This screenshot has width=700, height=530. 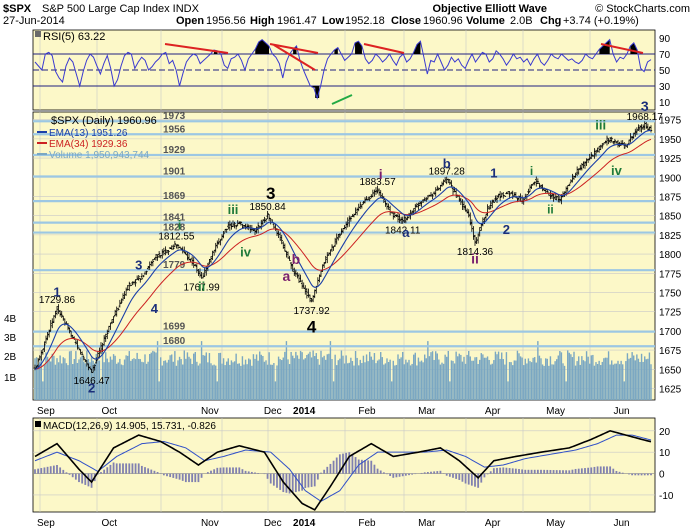 I want to click on wave-label: 1, so click(x=56, y=291).